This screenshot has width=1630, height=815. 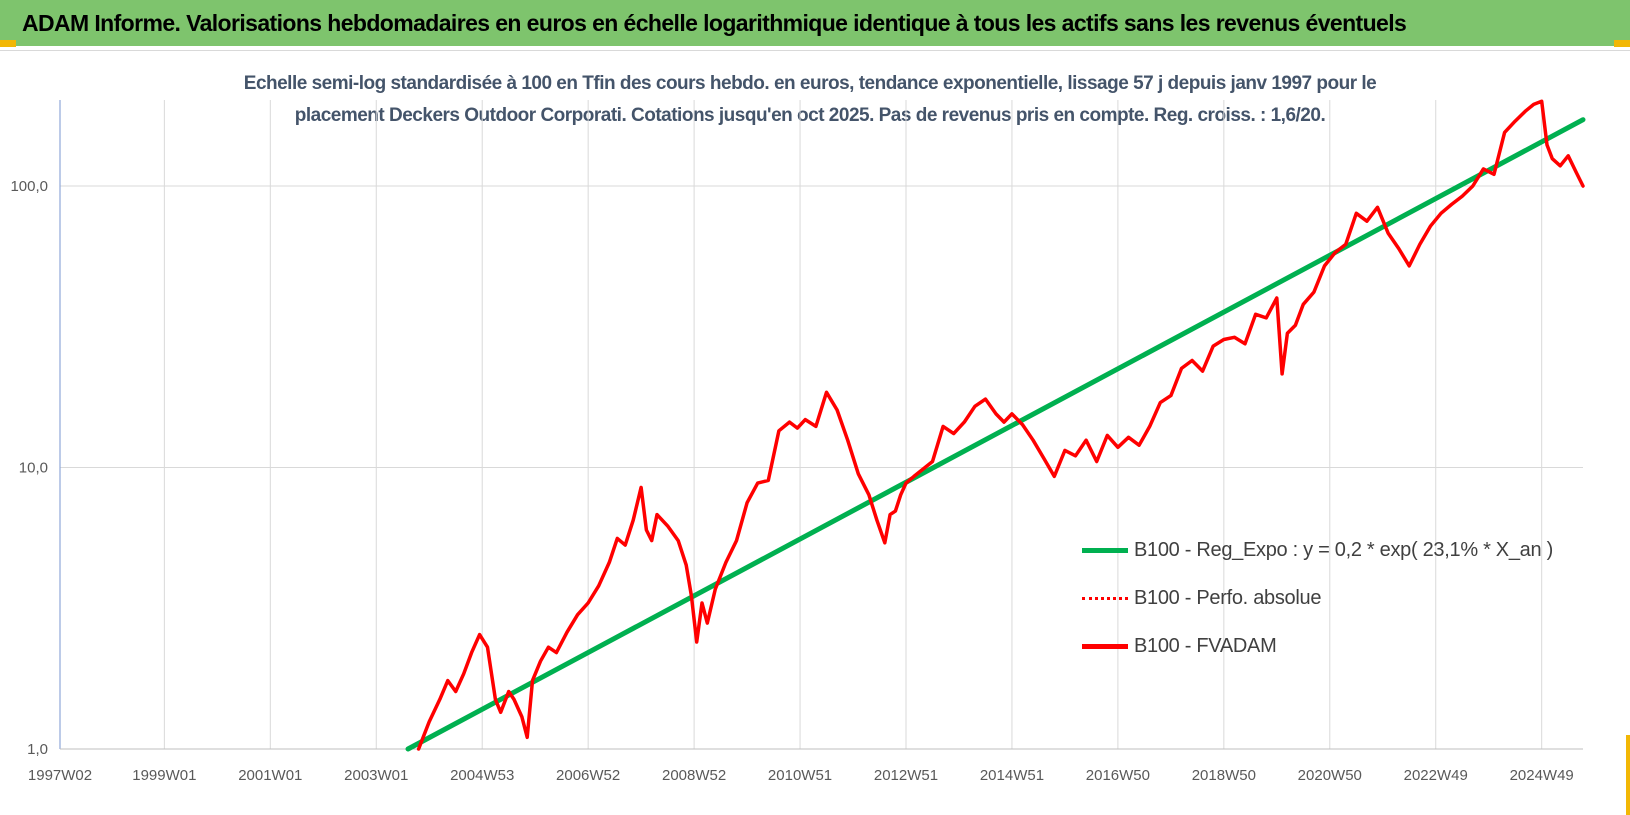 What do you see at coordinates (60, 775) in the screenshot?
I see `x-tick-label: 1997W02` at bounding box center [60, 775].